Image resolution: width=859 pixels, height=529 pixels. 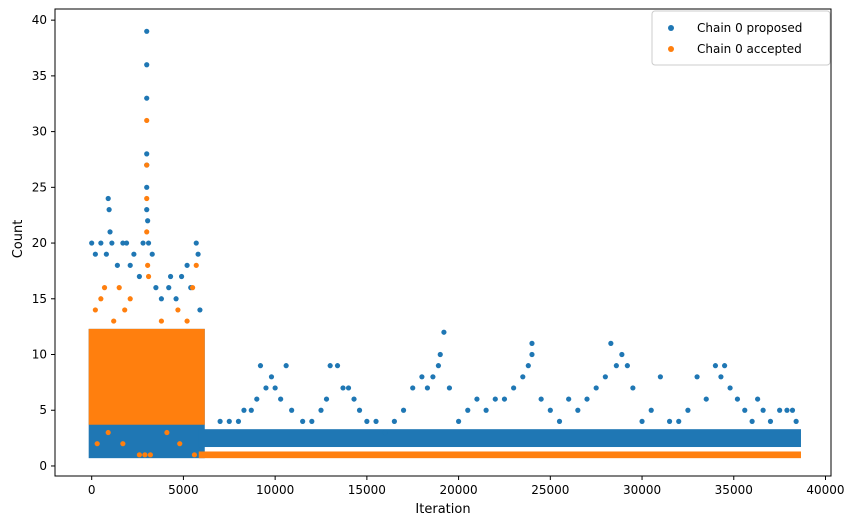 I want to click on legend-frame, so click(x=741, y=38).